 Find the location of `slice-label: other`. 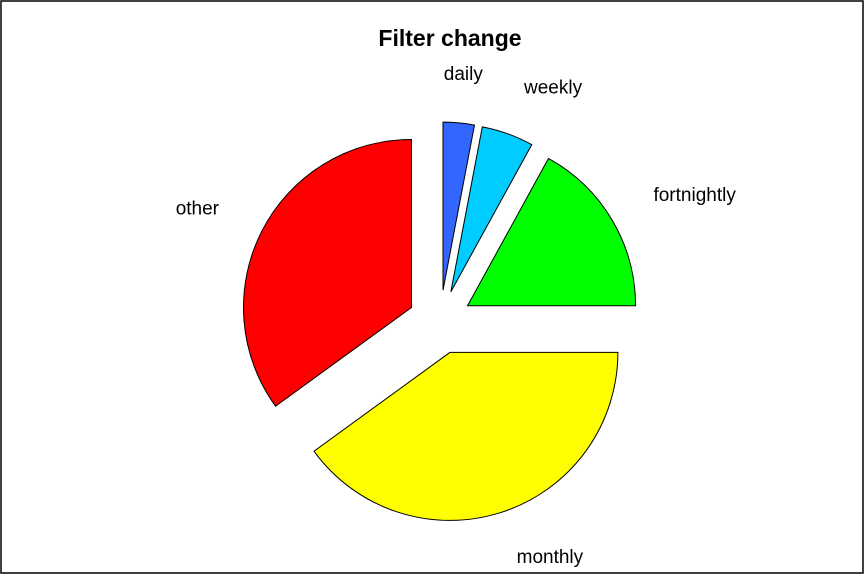

slice-label: other is located at coordinates (198, 208).